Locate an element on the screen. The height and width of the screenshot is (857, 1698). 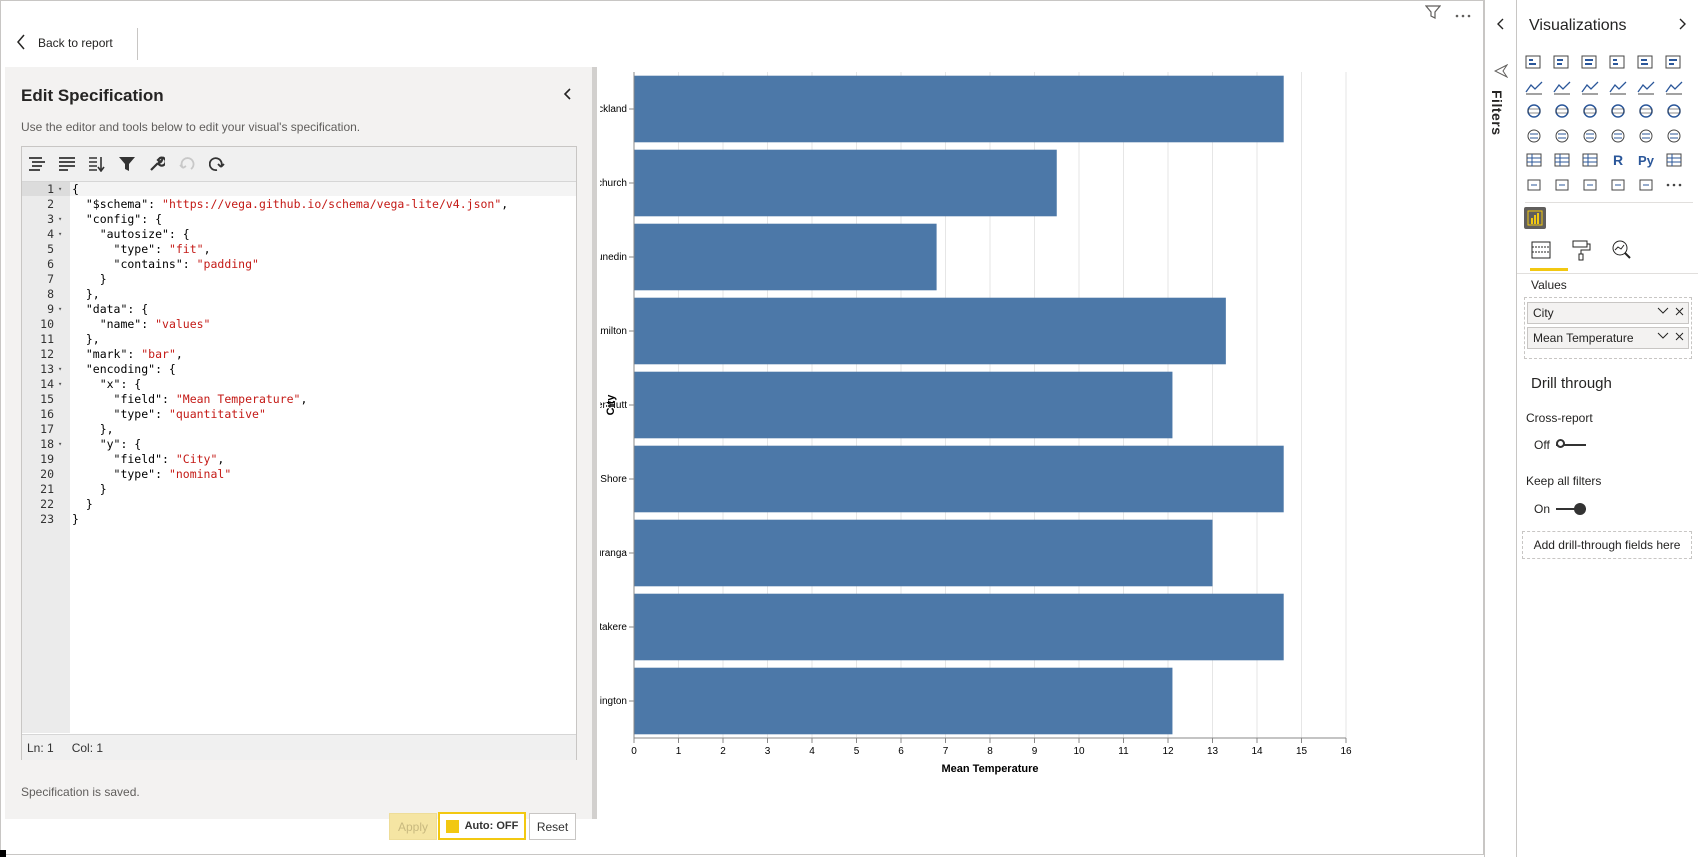
cross-report-toggle: Off is located at coordinates (1560, 445).